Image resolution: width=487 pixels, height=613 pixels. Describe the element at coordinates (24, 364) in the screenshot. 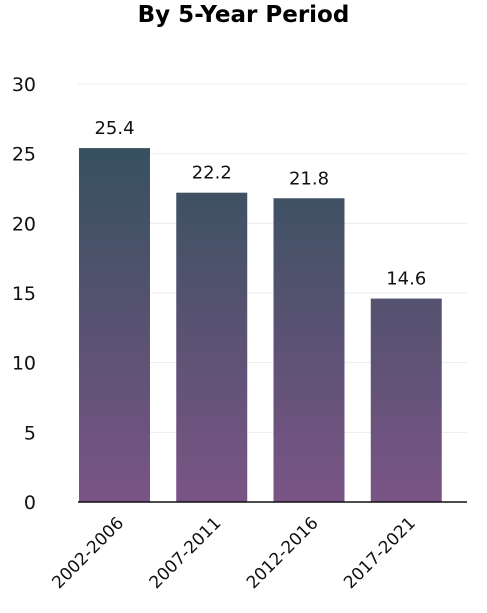

I see `y-tick-label: 10` at that location.